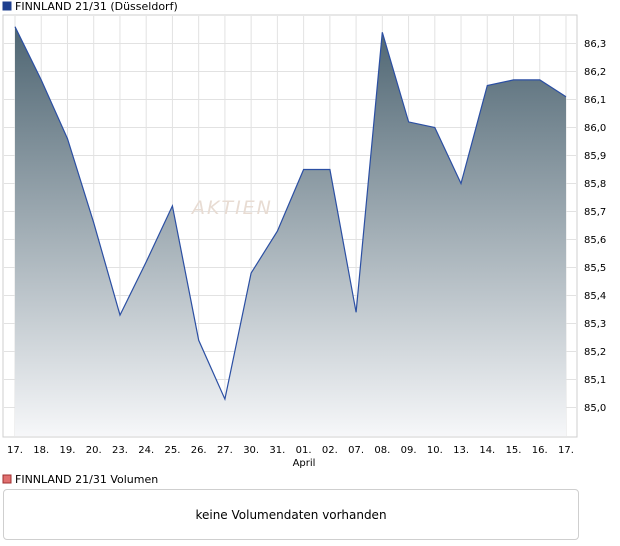 This screenshot has width=620, height=546. I want to click on y-tick-label: 86,2, so click(595, 72).